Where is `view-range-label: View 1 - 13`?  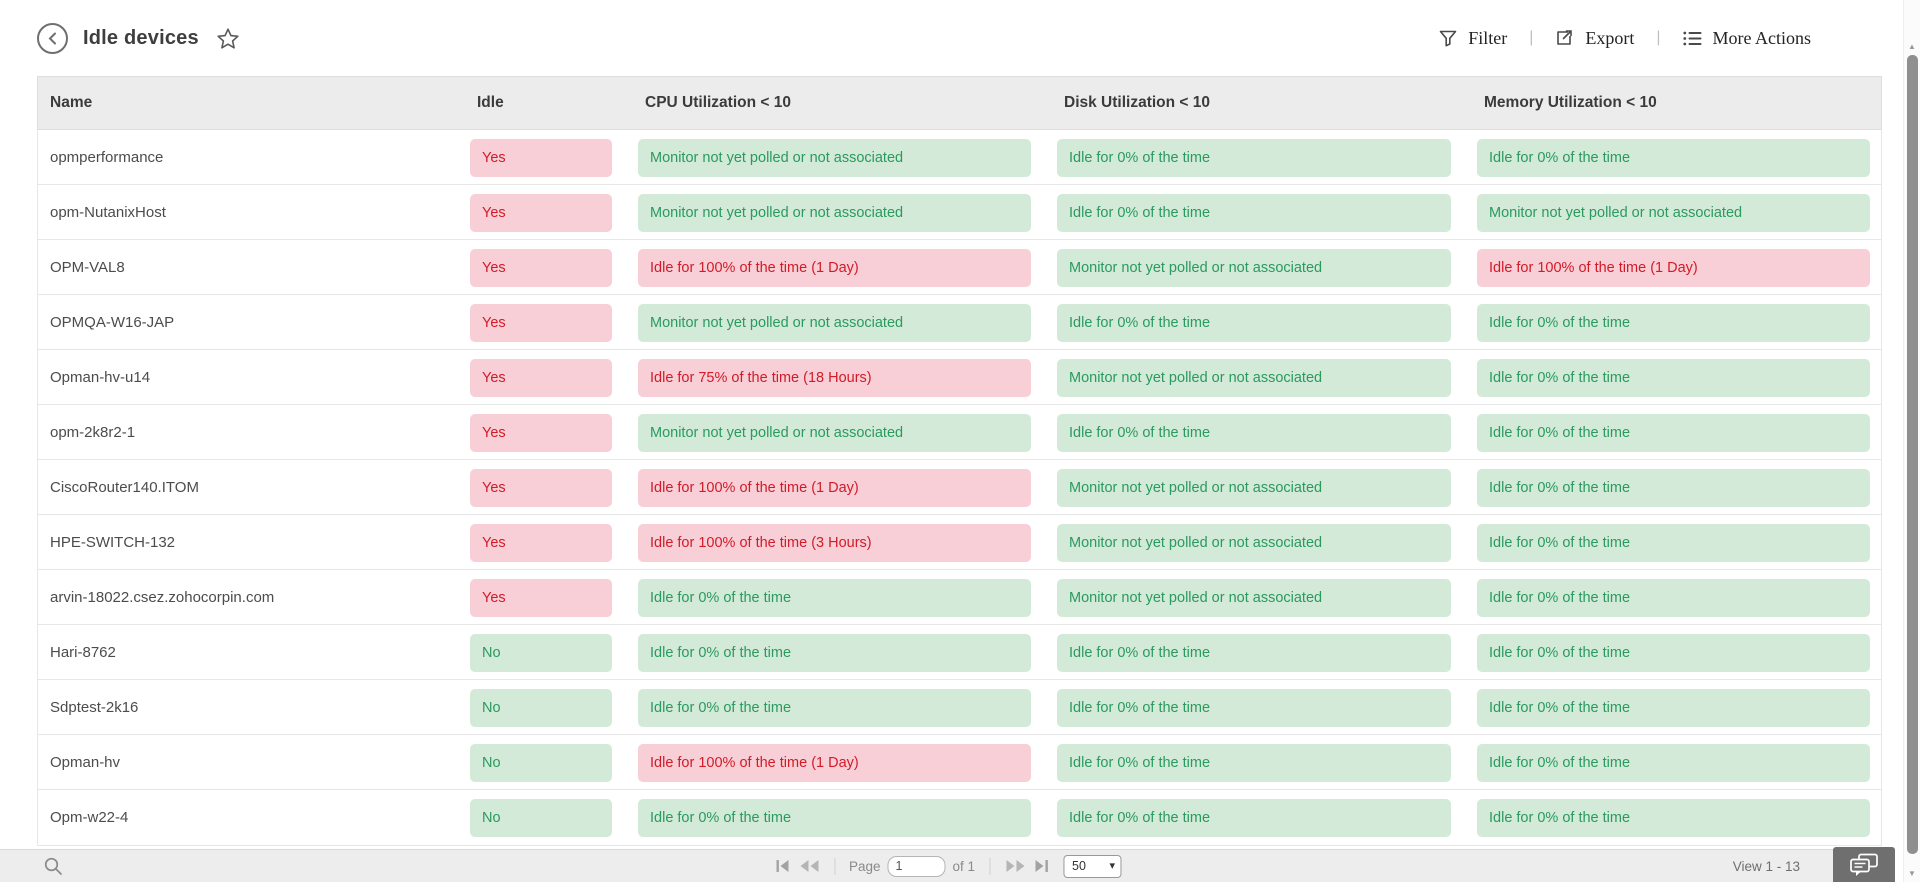
view-range-label: View 1 - 13 is located at coordinates (1766, 866).